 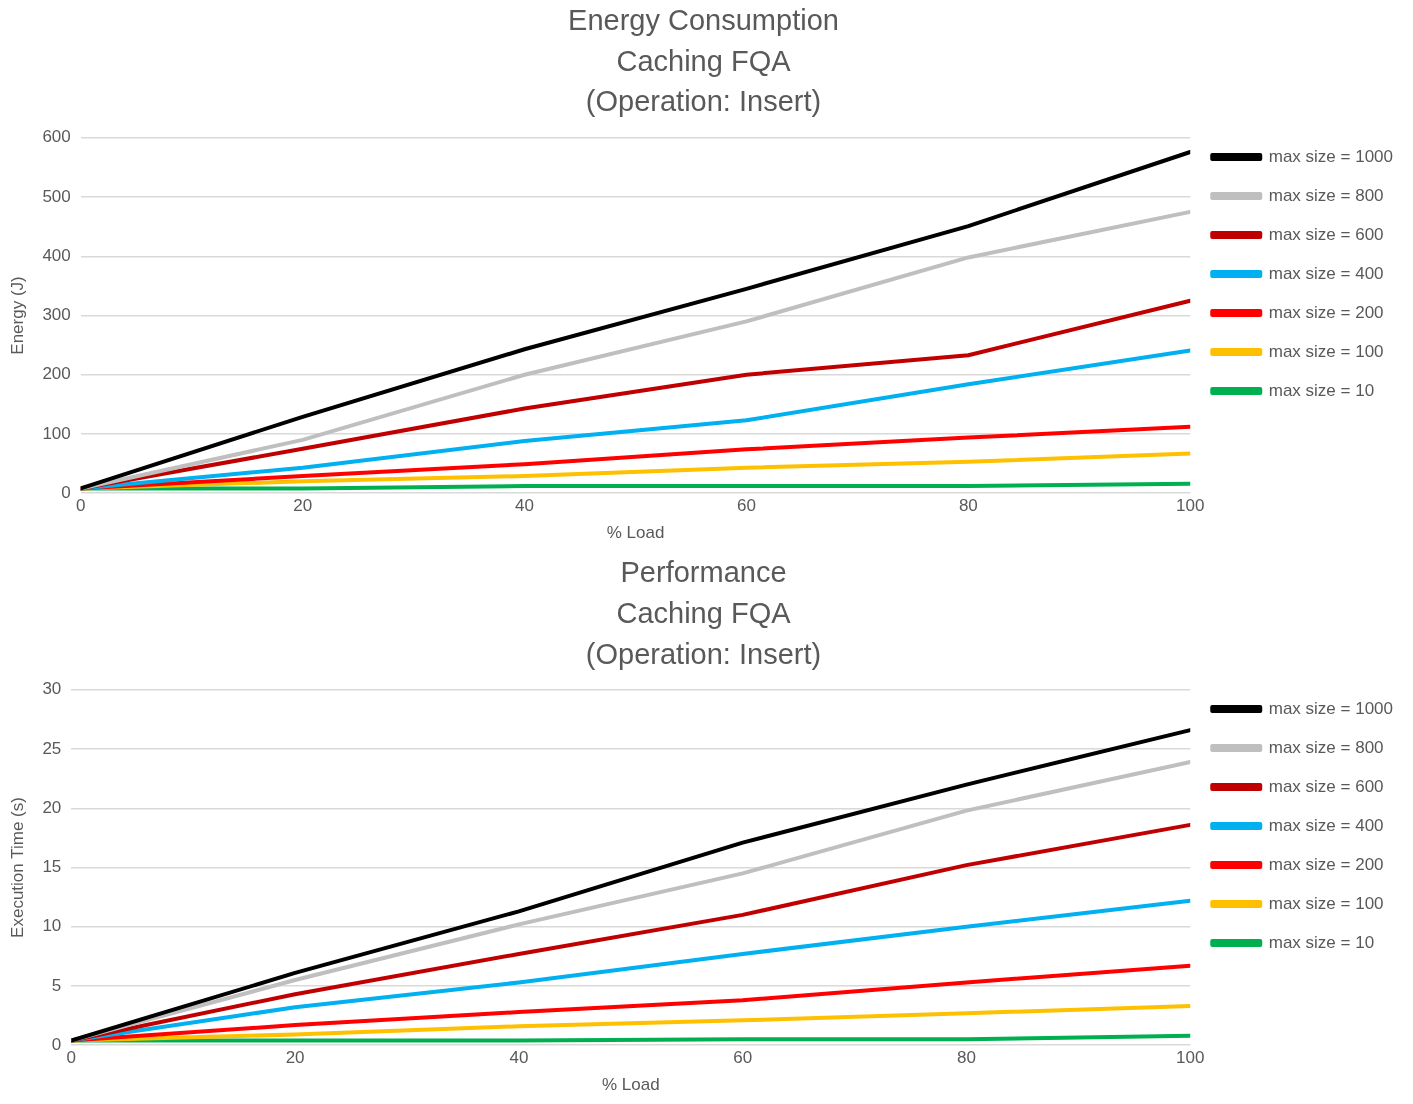 What do you see at coordinates (703, 61) in the screenshot?
I see `chart-title: Energy Consumption Caching FQA (Operation: Insert)` at bounding box center [703, 61].